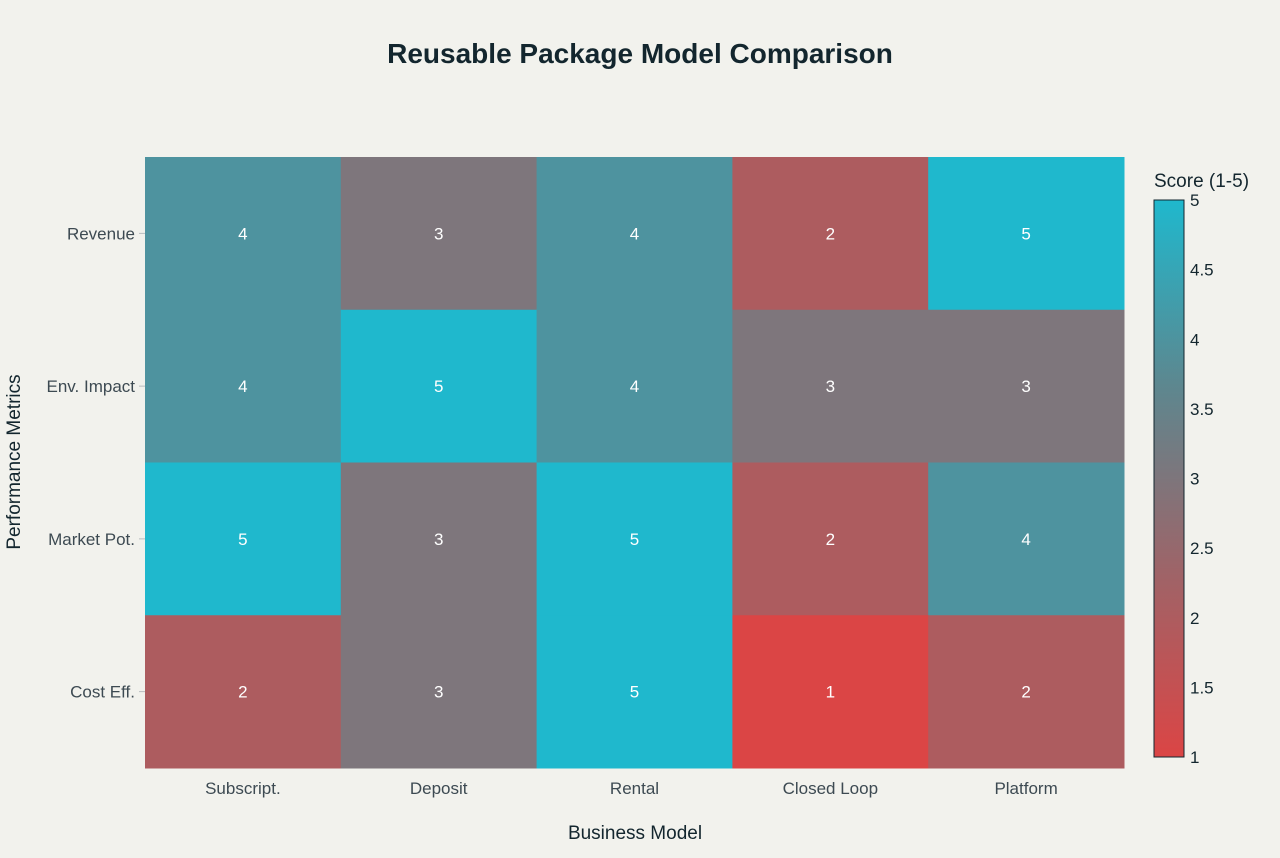  What do you see at coordinates (243, 788) in the screenshot?
I see `x-tick-label: Subscript.` at bounding box center [243, 788].